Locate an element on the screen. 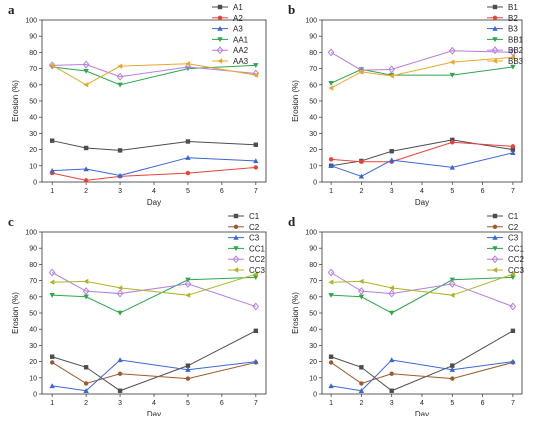  x-tick-label: 2 is located at coordinates (86, 403).